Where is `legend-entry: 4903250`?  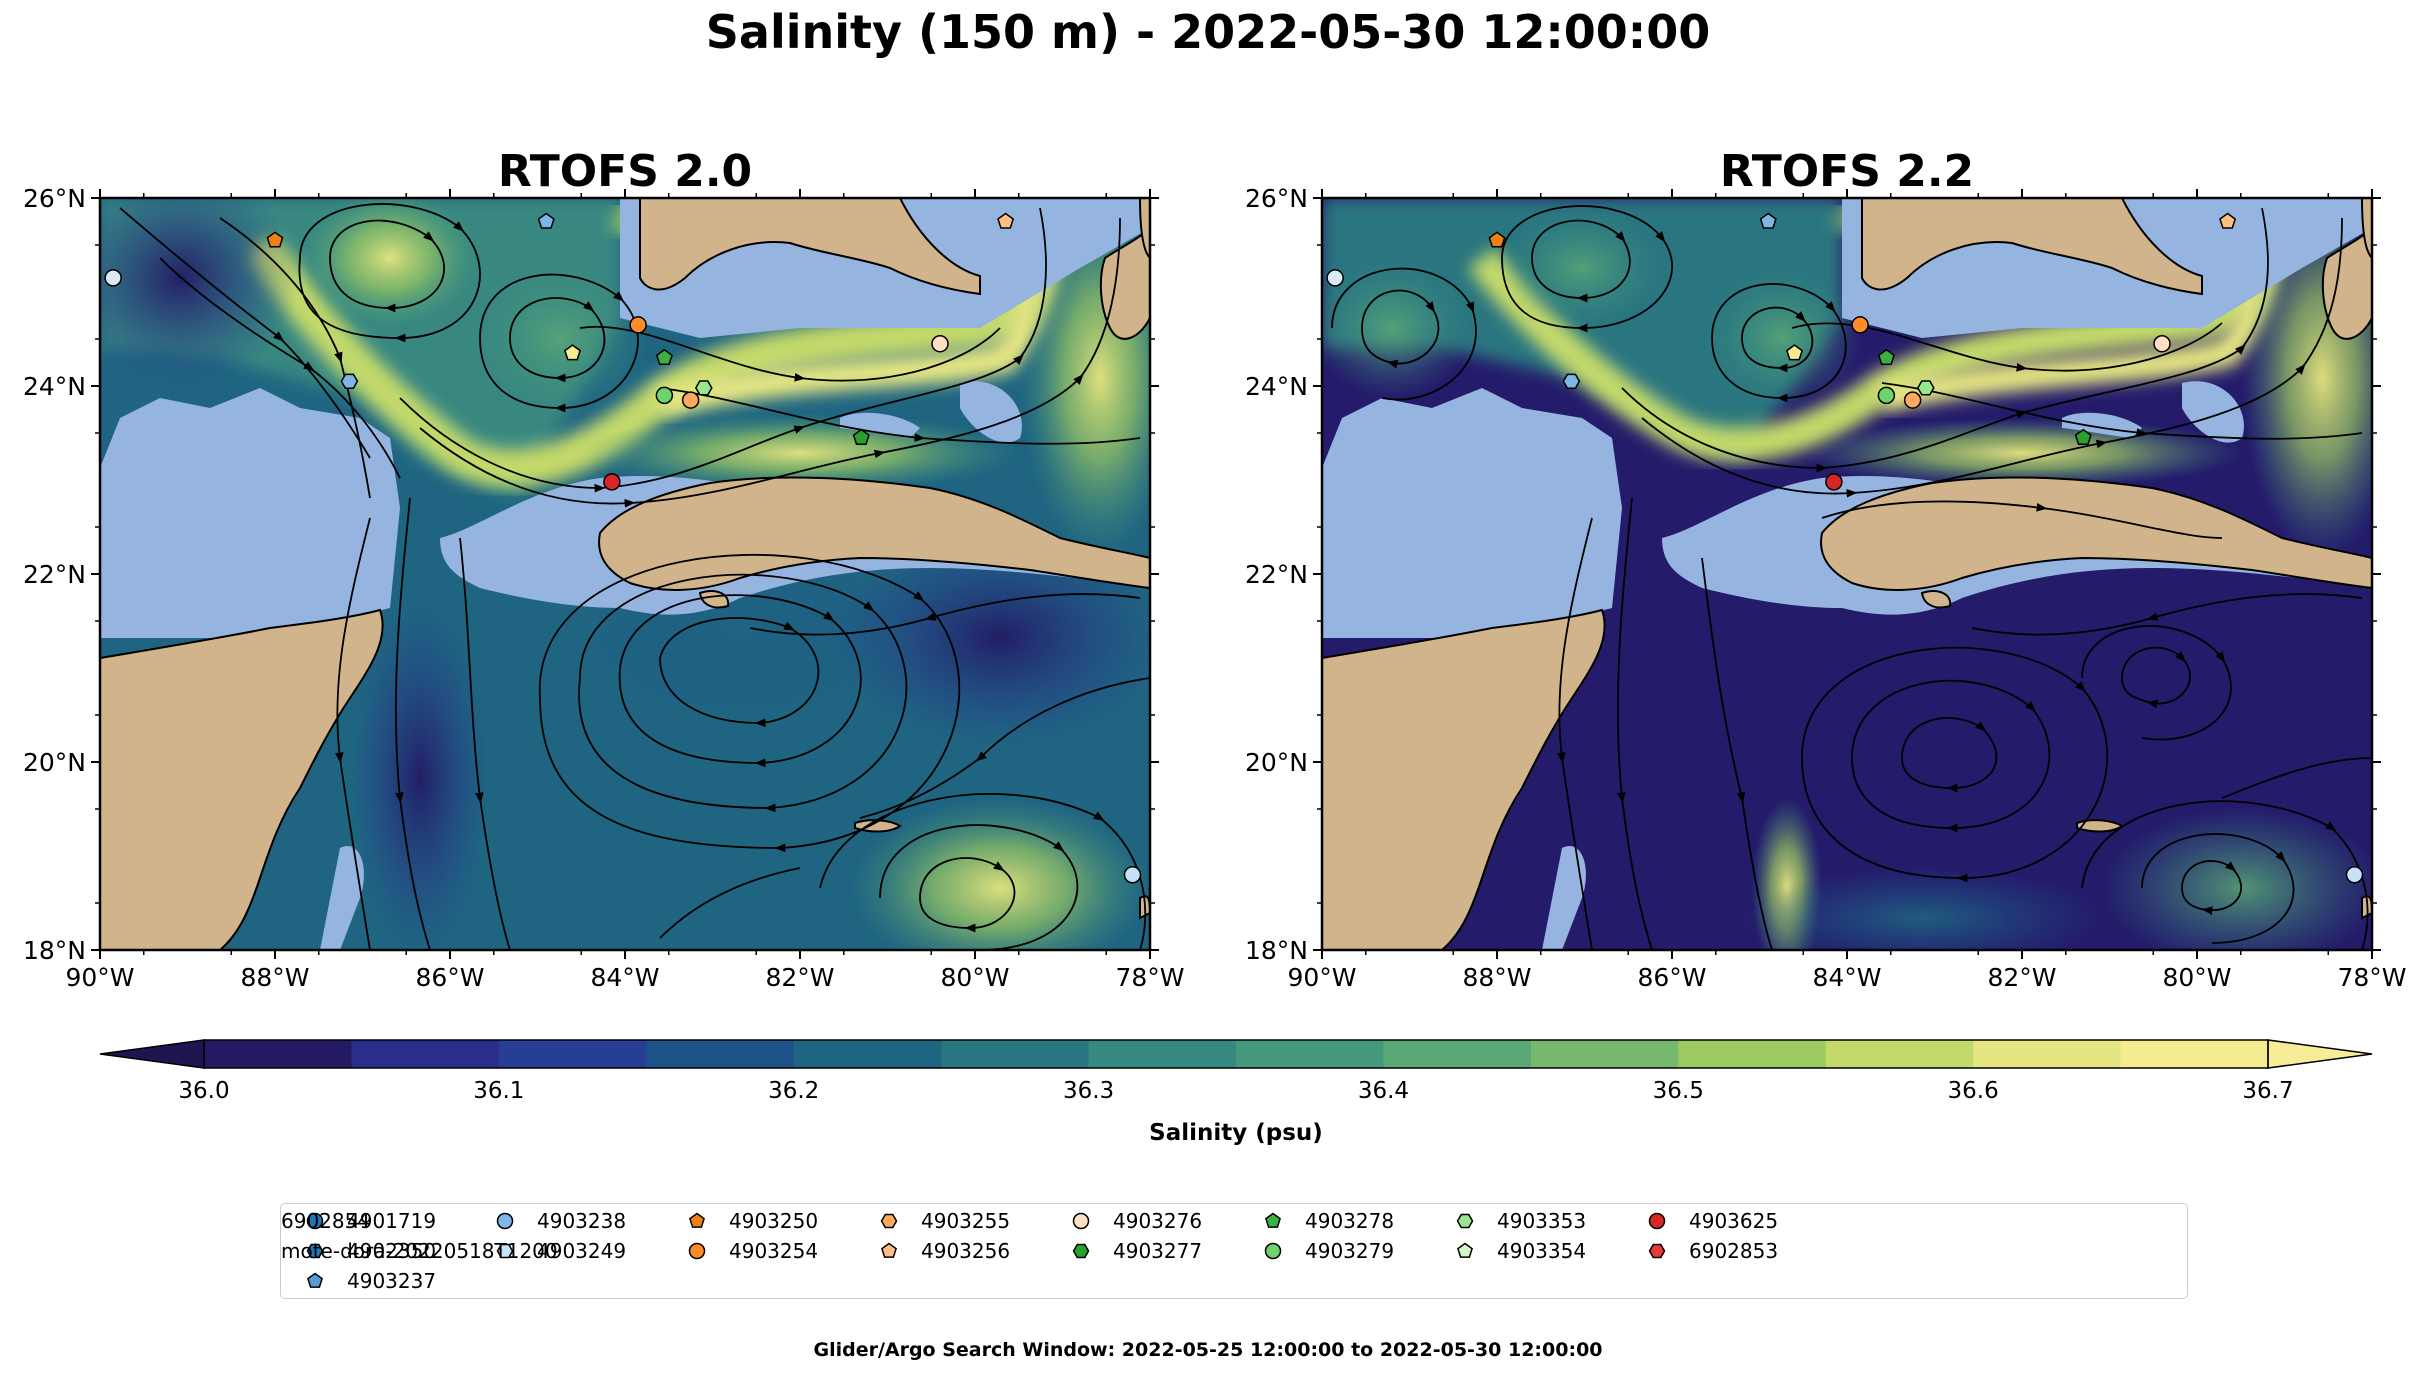
legend-entry: 4903250 is located at coordinates (753, 1221).